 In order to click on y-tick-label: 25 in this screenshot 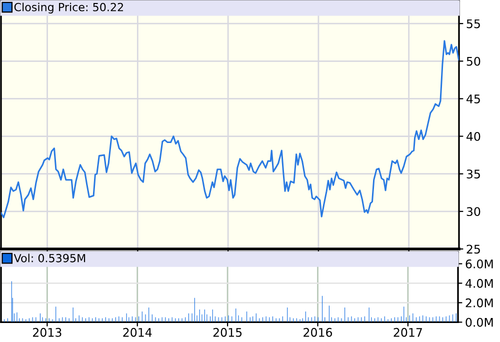, I will do `click(473, 249)`.